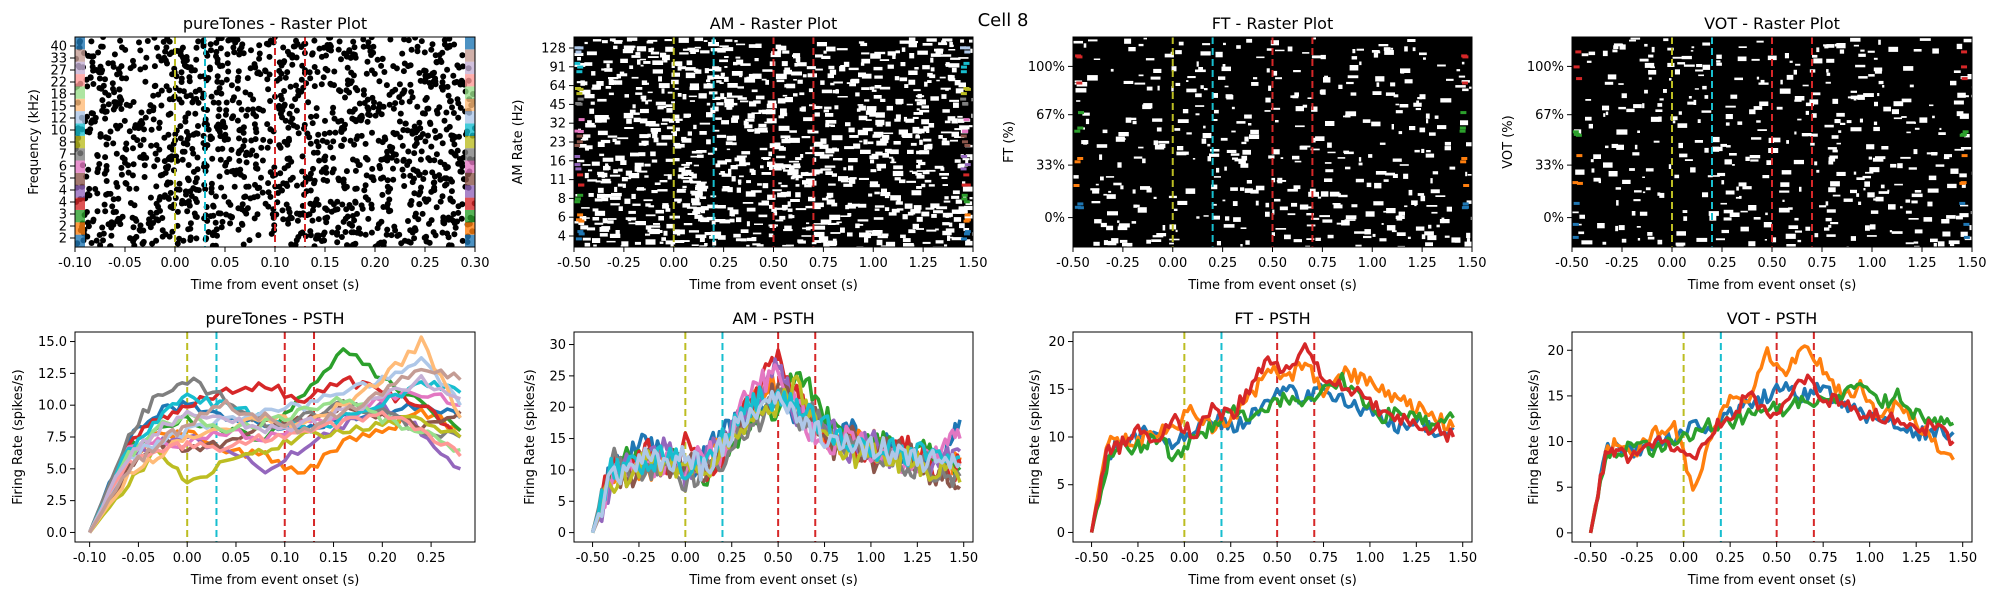 Image resolution: width=2000 pixels, height=600 pixels. I want to click on y-axis-label-3: VOT (%), so click(1508, 141).